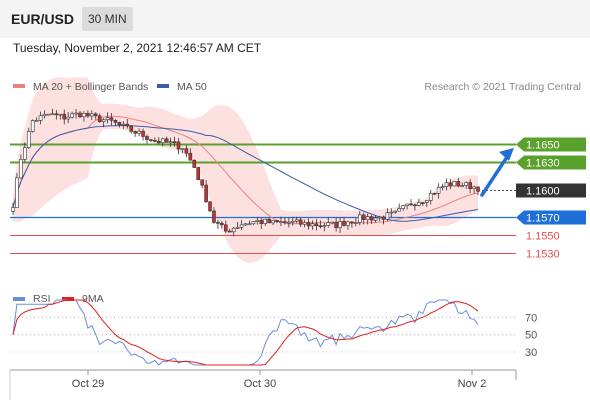  Describe the element at coordinates (543, 164) in the screenshot. I see `level-label-1.1630: 1.1630` at that location.